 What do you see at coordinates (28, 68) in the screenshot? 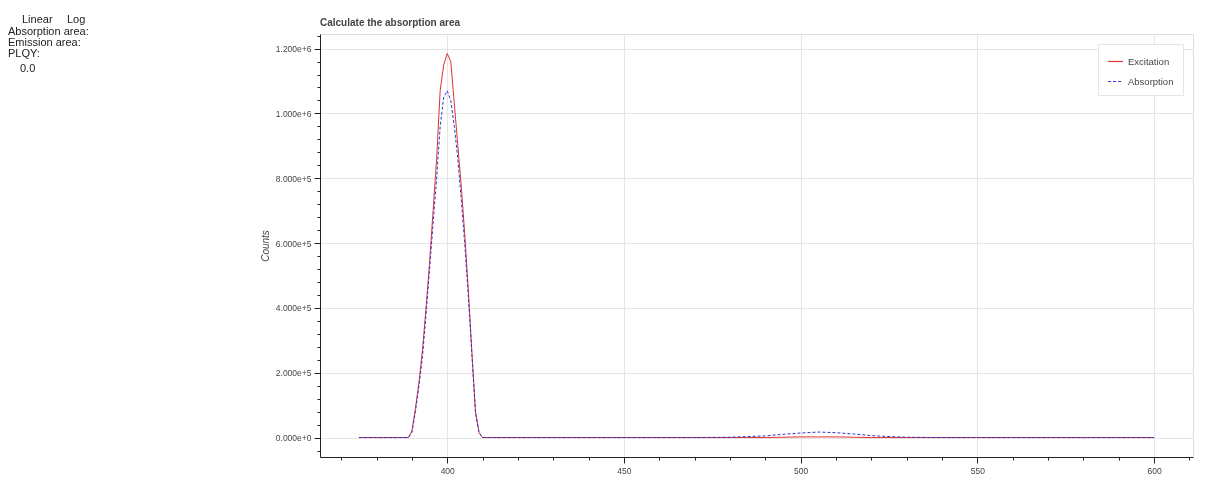
I see `text: 0.0` at bounding box center [28, 68].